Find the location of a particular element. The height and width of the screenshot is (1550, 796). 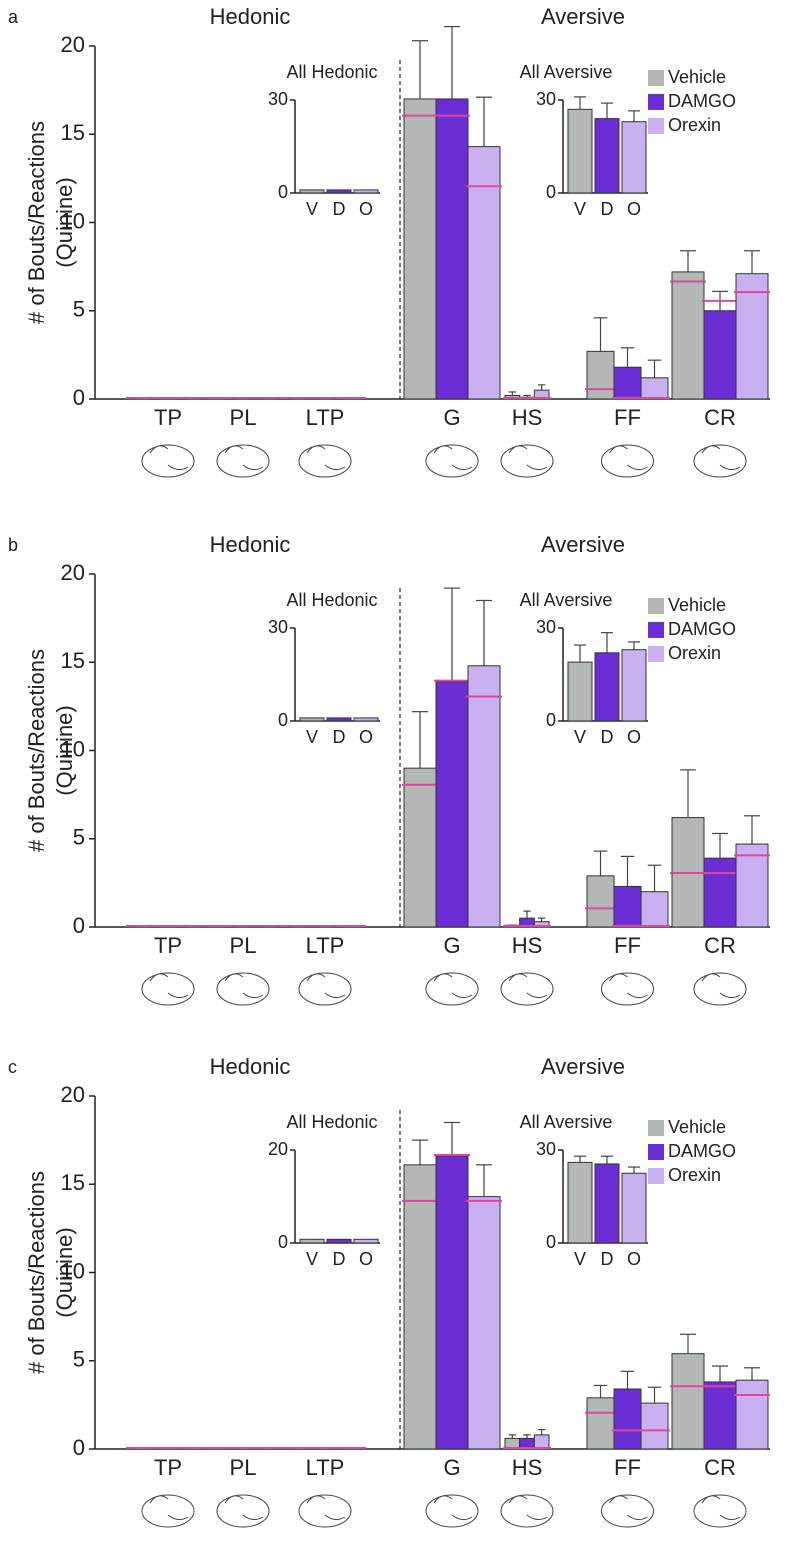

legend-label: DAMGO is located at coordinates (702, 629).